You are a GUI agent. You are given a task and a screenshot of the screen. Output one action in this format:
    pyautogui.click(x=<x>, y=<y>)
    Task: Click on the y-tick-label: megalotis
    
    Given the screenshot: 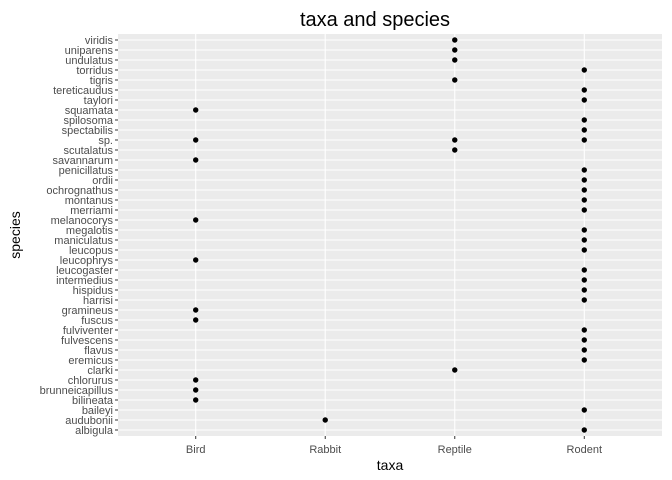 What is the action you would take?
    pyautogui.click(x=90, y=231)
    